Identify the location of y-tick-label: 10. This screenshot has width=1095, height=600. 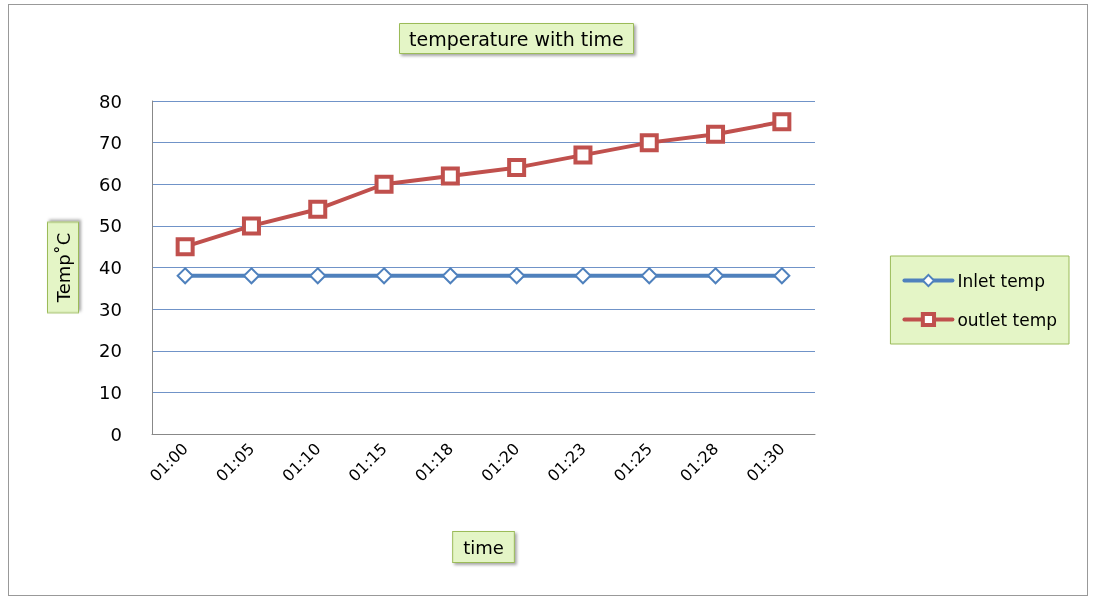
(110, 392).